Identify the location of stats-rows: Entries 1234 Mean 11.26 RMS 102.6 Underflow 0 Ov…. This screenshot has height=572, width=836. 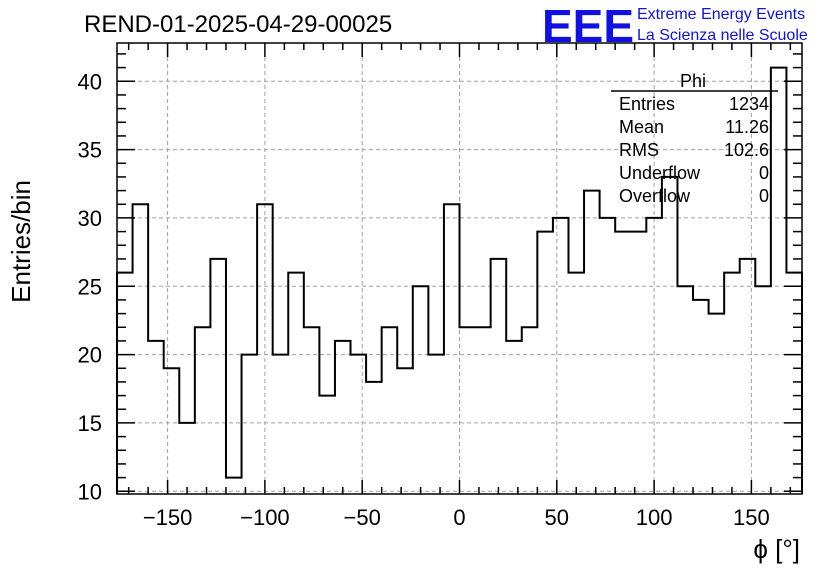
(694, 150).